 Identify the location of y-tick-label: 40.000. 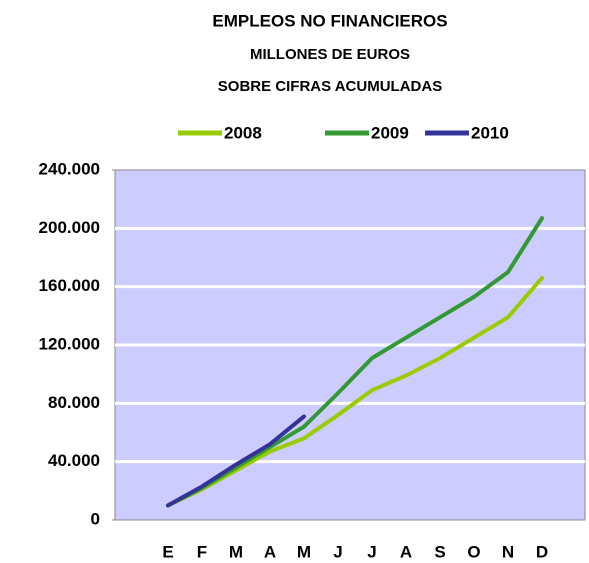
(74, 460).